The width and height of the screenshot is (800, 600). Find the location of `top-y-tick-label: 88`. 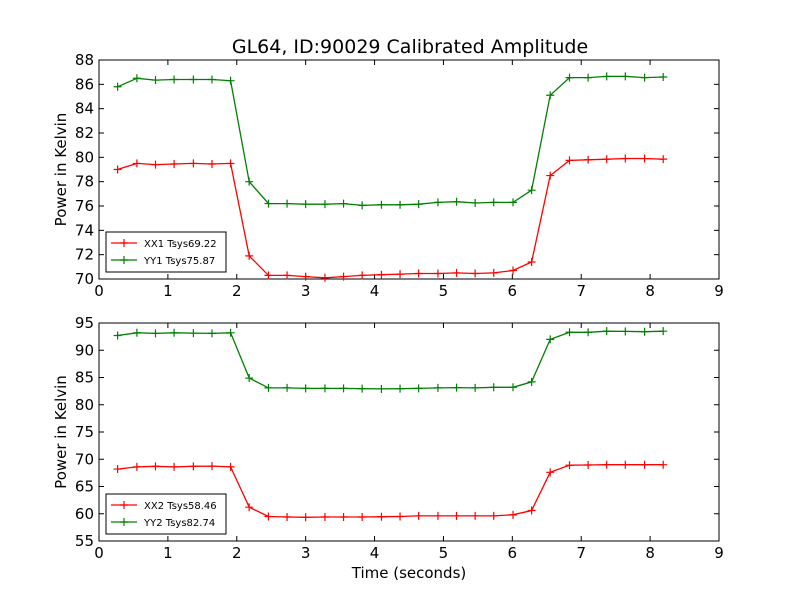

top-y-tick-label: 88 is located at coordinates (84, 60).